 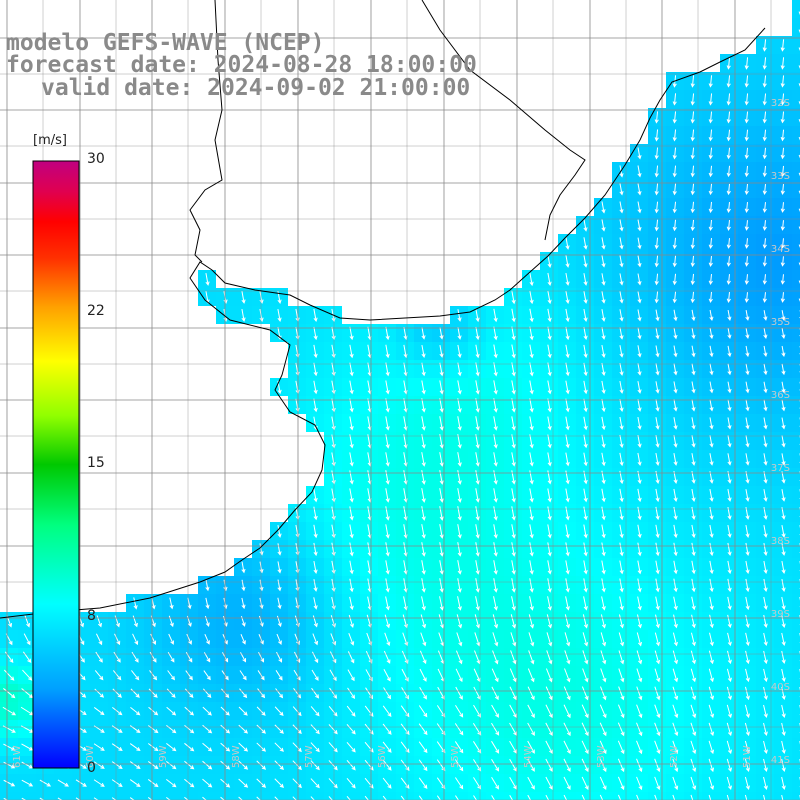 What do you see at coordinates (17, 756) in the screenshot?
I see `lon-label: 61W` at bounding box center [17, 756].